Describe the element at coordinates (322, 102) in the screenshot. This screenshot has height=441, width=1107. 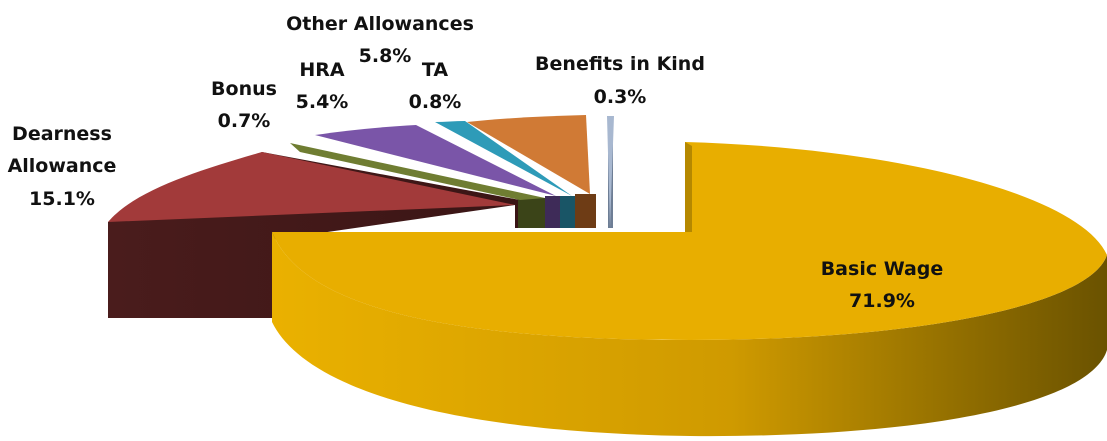
I see `label-hra-value: 5.4%` at that location.